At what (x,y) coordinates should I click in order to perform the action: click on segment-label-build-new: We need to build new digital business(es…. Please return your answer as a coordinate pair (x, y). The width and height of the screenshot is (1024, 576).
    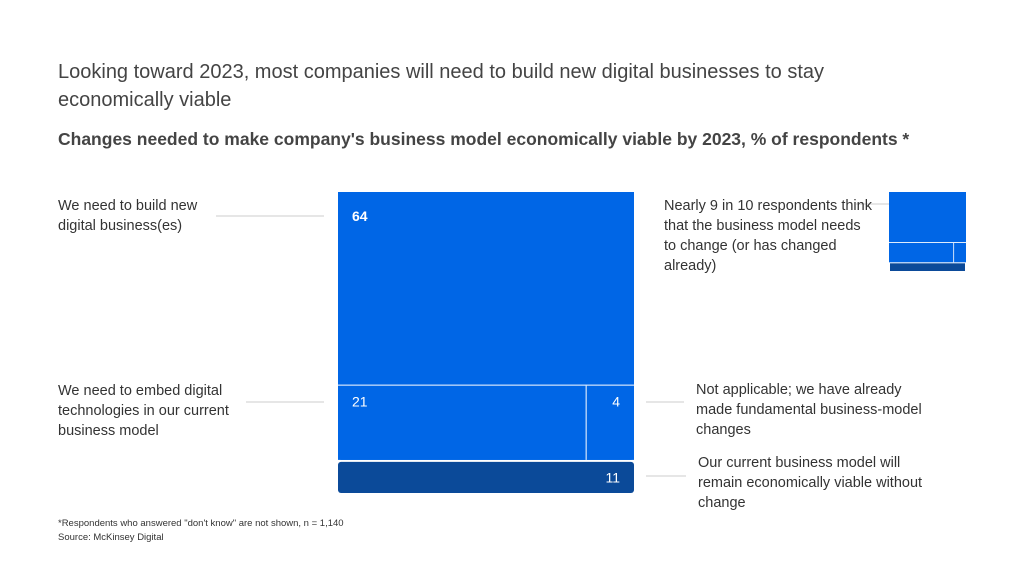
    Looking at the image, I should click on (128, 216).